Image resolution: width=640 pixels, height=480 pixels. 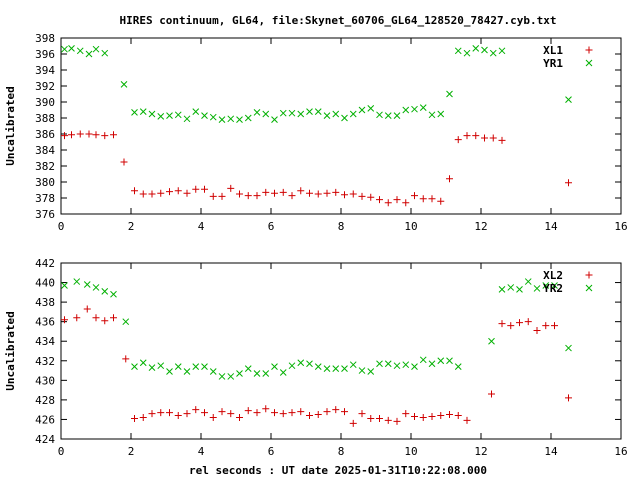 What do you see at coordinates (271, 451) in the screenshot?
I see `x-tick-label: 6` at bounding box center [271, 451].